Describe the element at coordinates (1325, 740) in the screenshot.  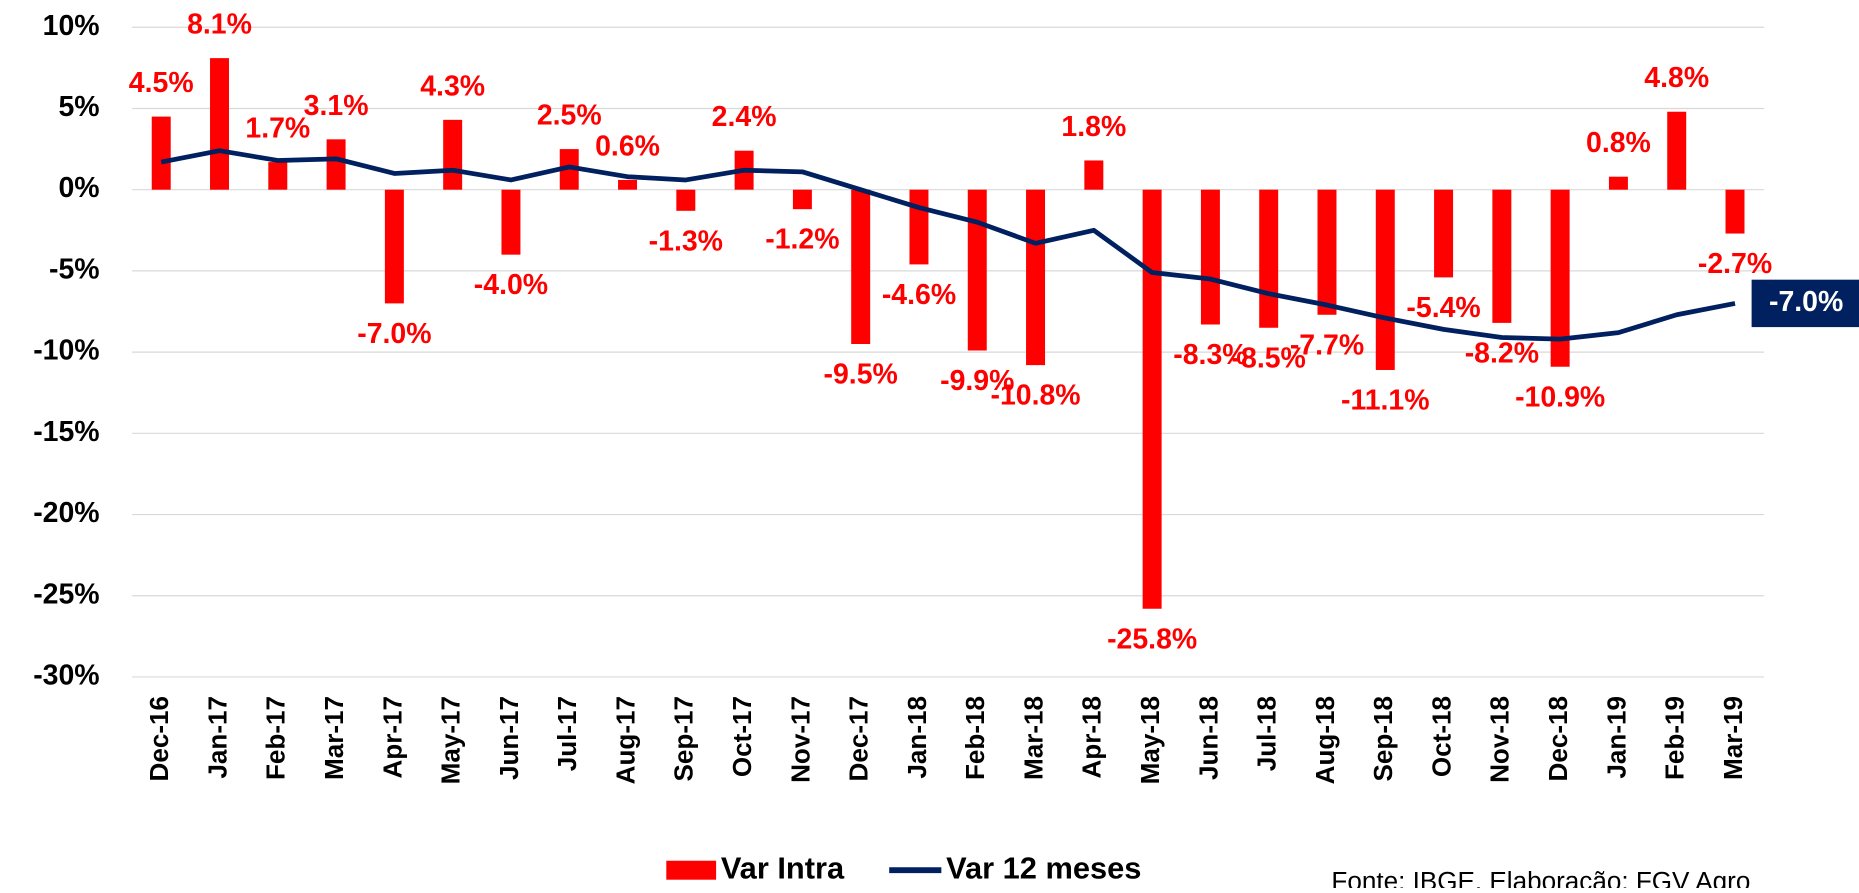
I see `x-tick-label: Aug-18` at that location.